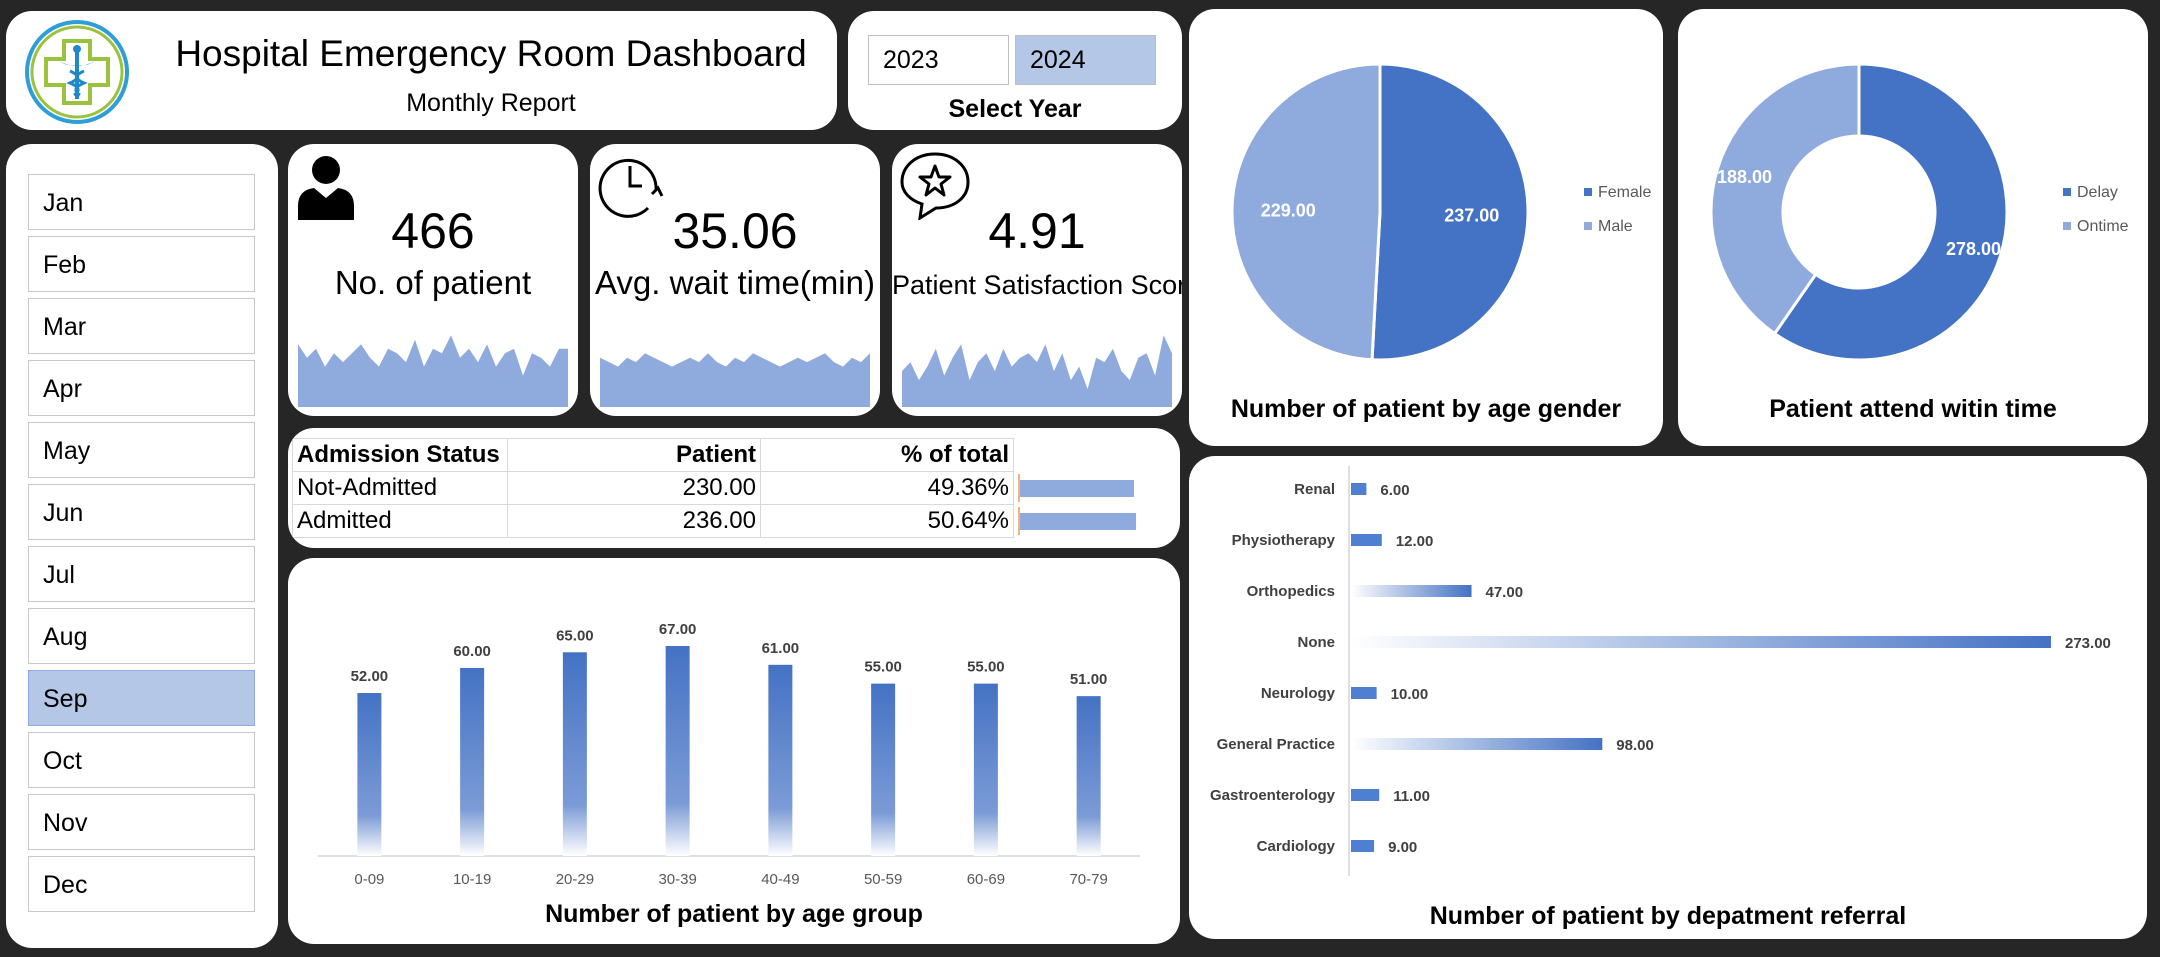  I want to click on column-header-pct: % of total, so click(887, 455).